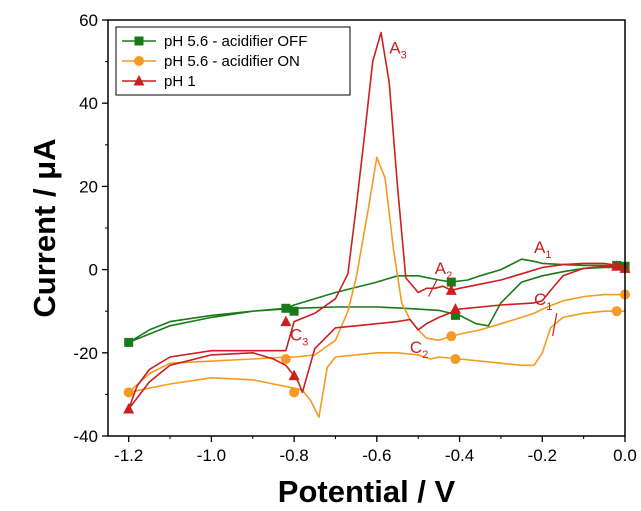  What do you see at coordinates (397, 49) in the screenshot?
I see `peak-annotation: A3` at bounding box center [397, 49].